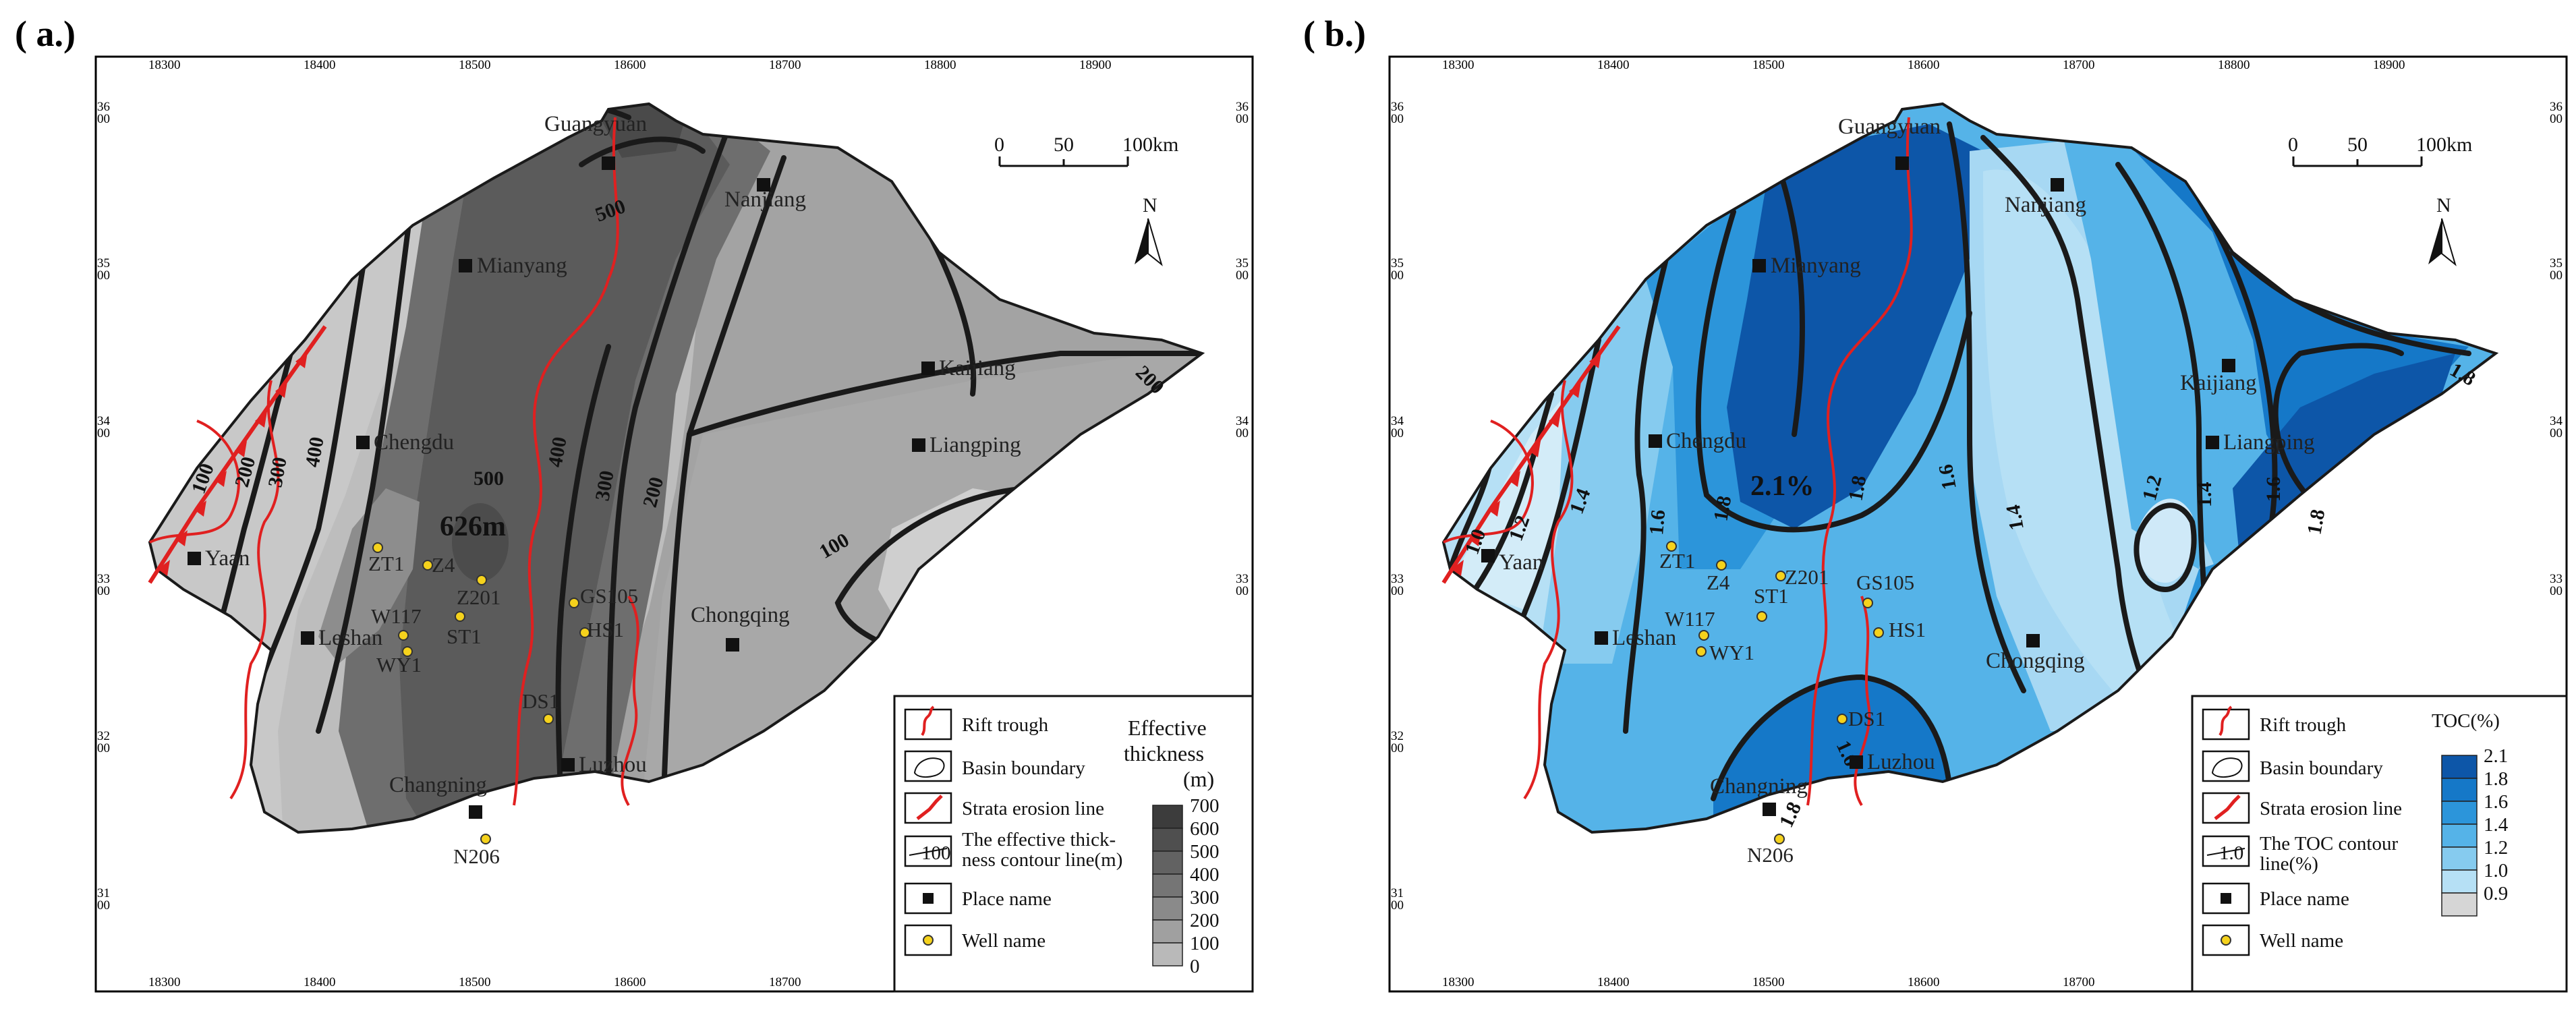 The width and height of the screenshot is (2576, 1011). What do you see at coordinates (557, 452) in the screenshot?
I see `contour-label: 400` at bounding box center [557, 452].